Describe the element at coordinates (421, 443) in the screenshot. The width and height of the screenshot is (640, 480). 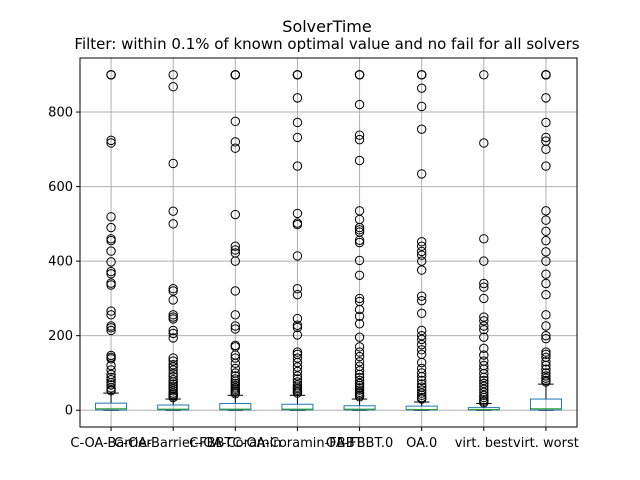
I see `x-tick-label: OA.0` at that location.